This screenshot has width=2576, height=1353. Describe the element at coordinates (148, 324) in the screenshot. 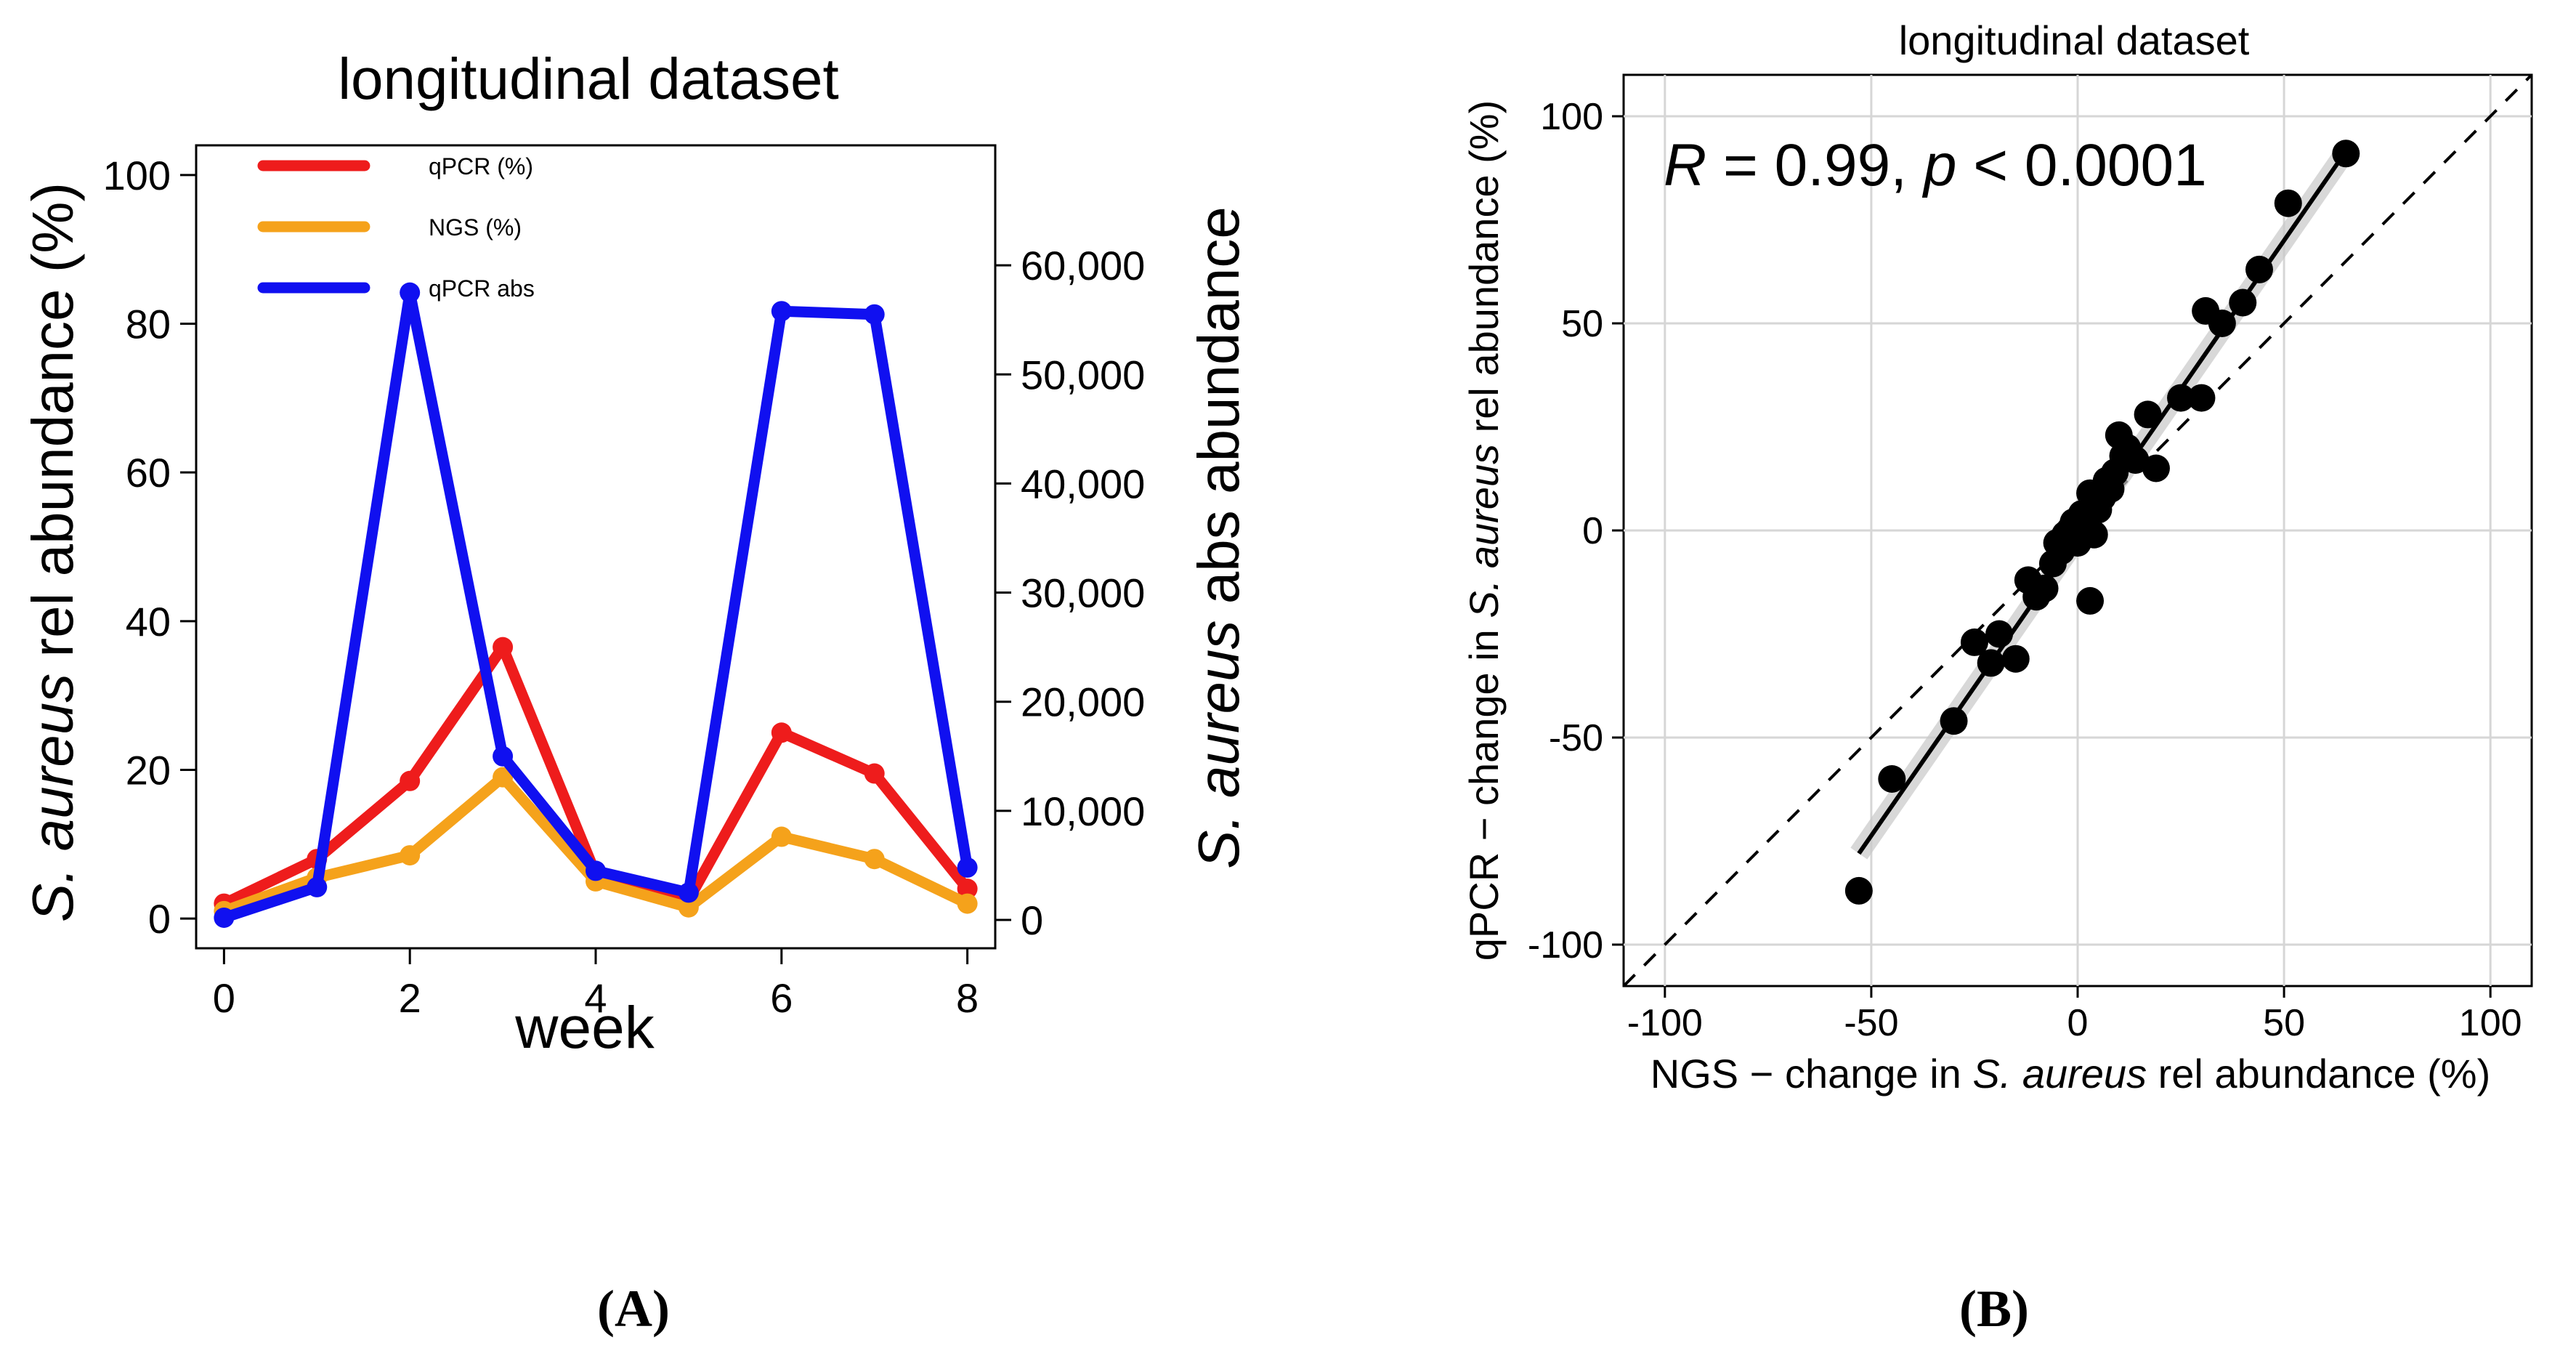

I see `panel-a-y-tick-label: 80` at that location.